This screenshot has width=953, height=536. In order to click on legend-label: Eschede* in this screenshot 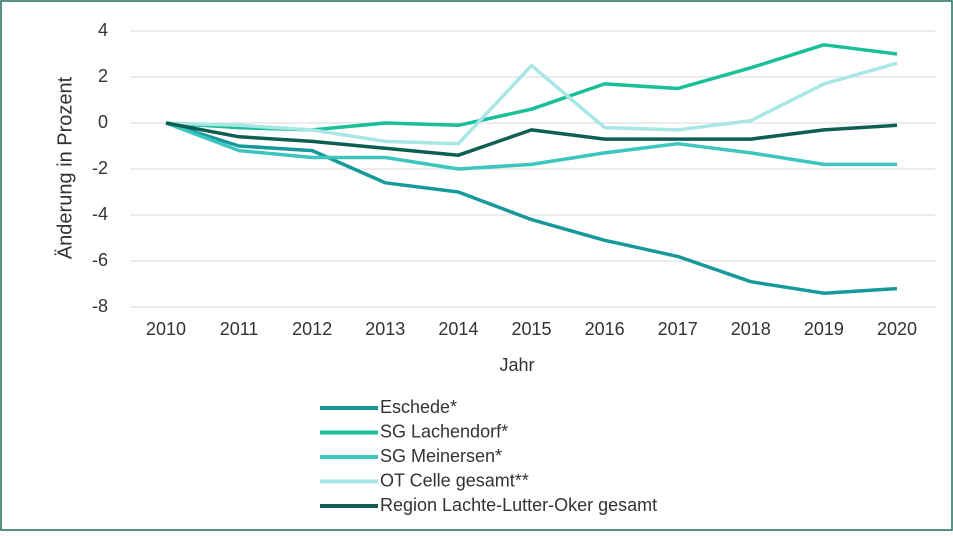, I will do `click(418, 407)`.